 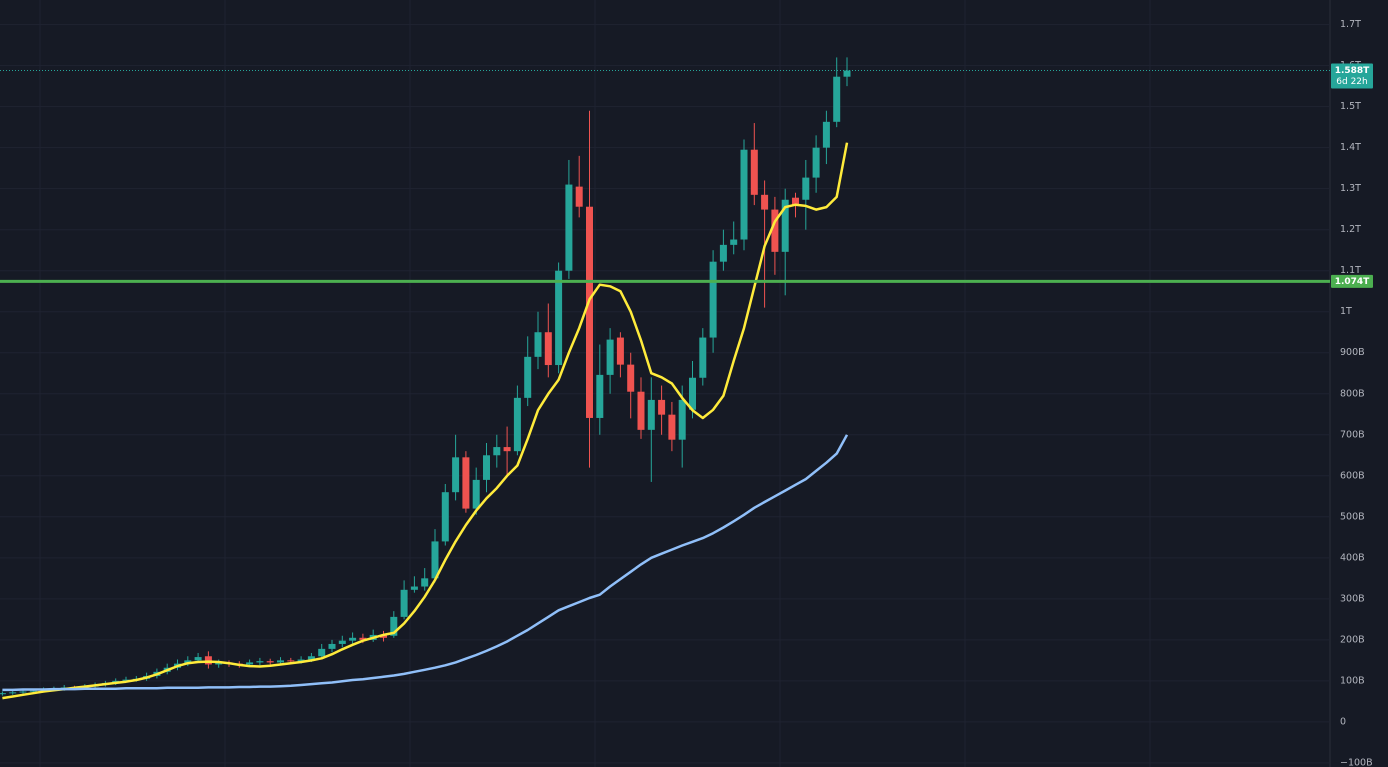 What do you see at coordinates (1352, 639) in the screenshot?
I see `y-tick-label: 200B` at bounding box center [1352, 639].